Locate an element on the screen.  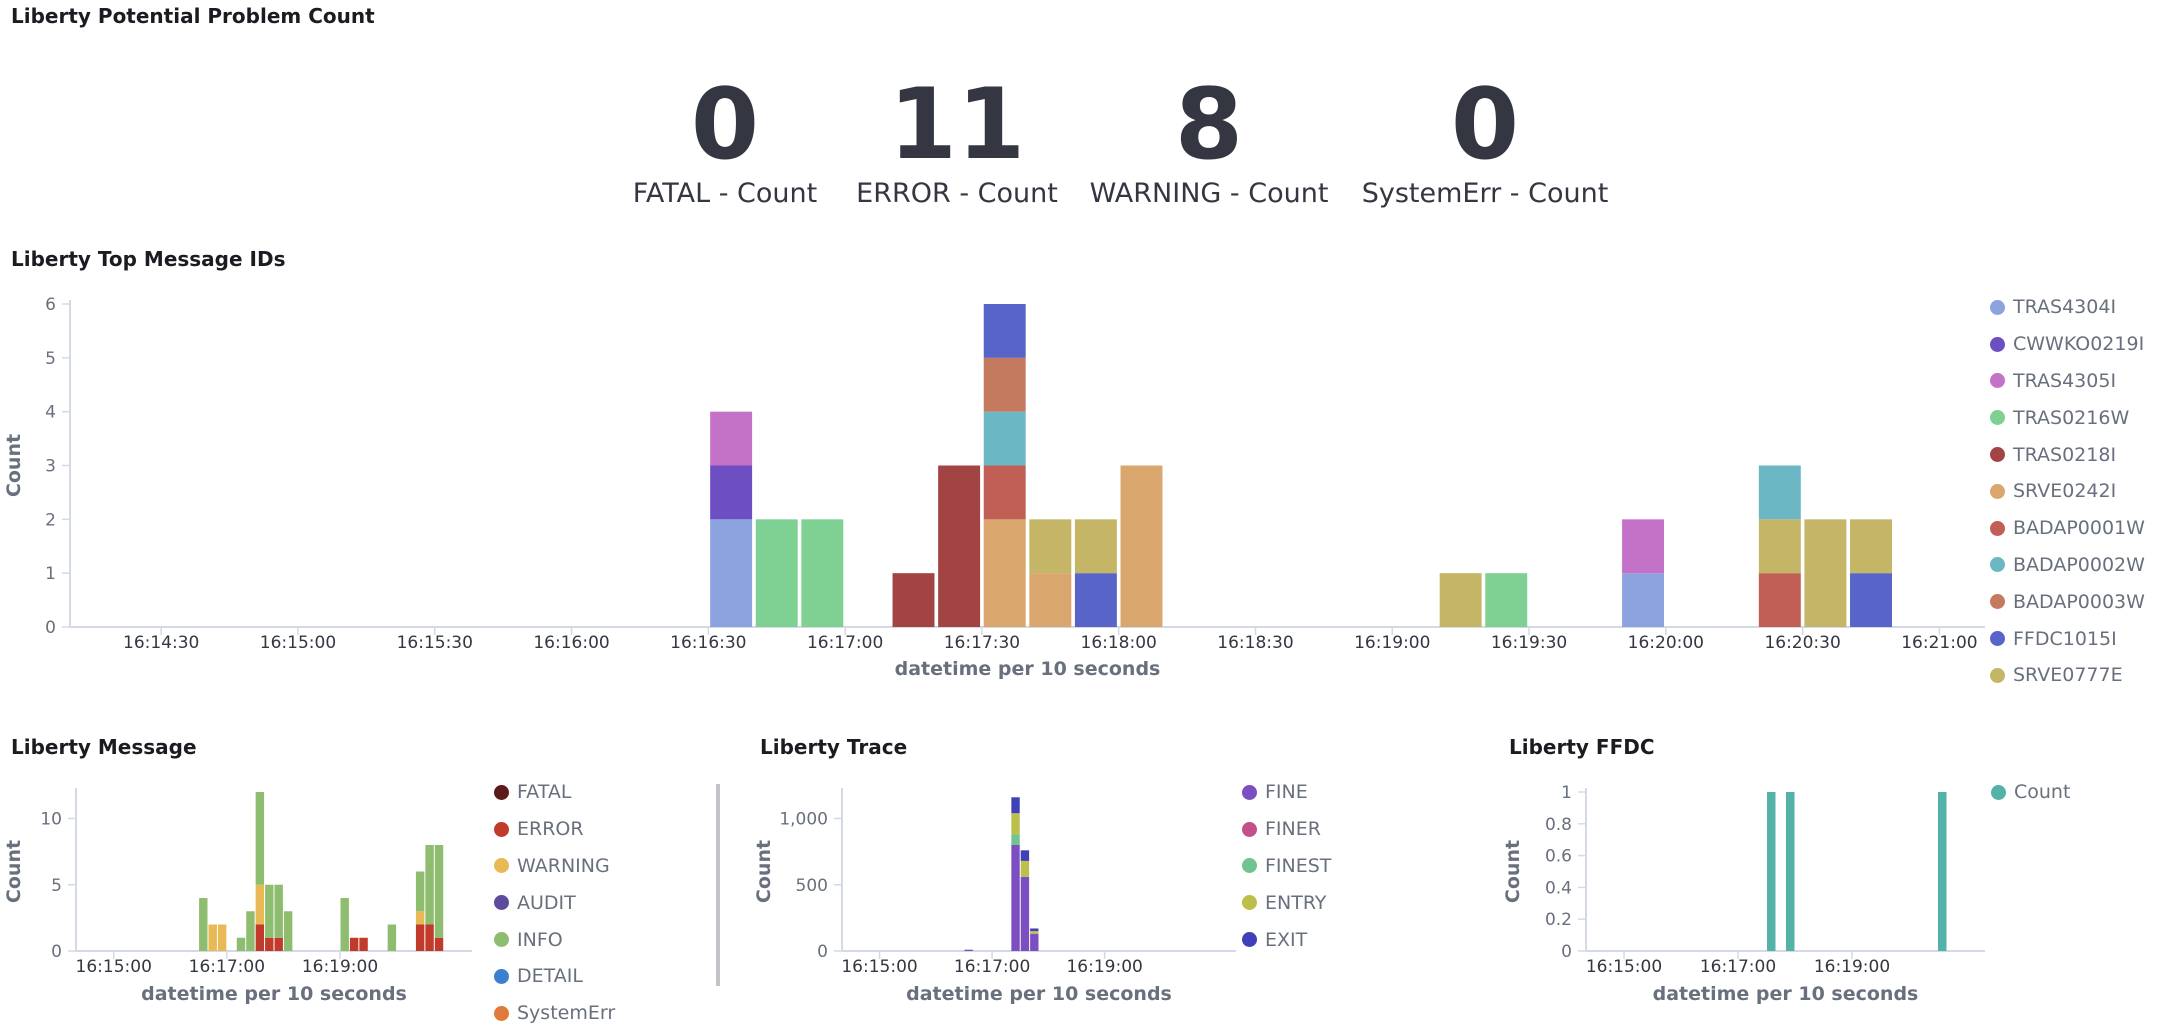
legend-item: TRAS0216W is located at coordinates (2067, 417).